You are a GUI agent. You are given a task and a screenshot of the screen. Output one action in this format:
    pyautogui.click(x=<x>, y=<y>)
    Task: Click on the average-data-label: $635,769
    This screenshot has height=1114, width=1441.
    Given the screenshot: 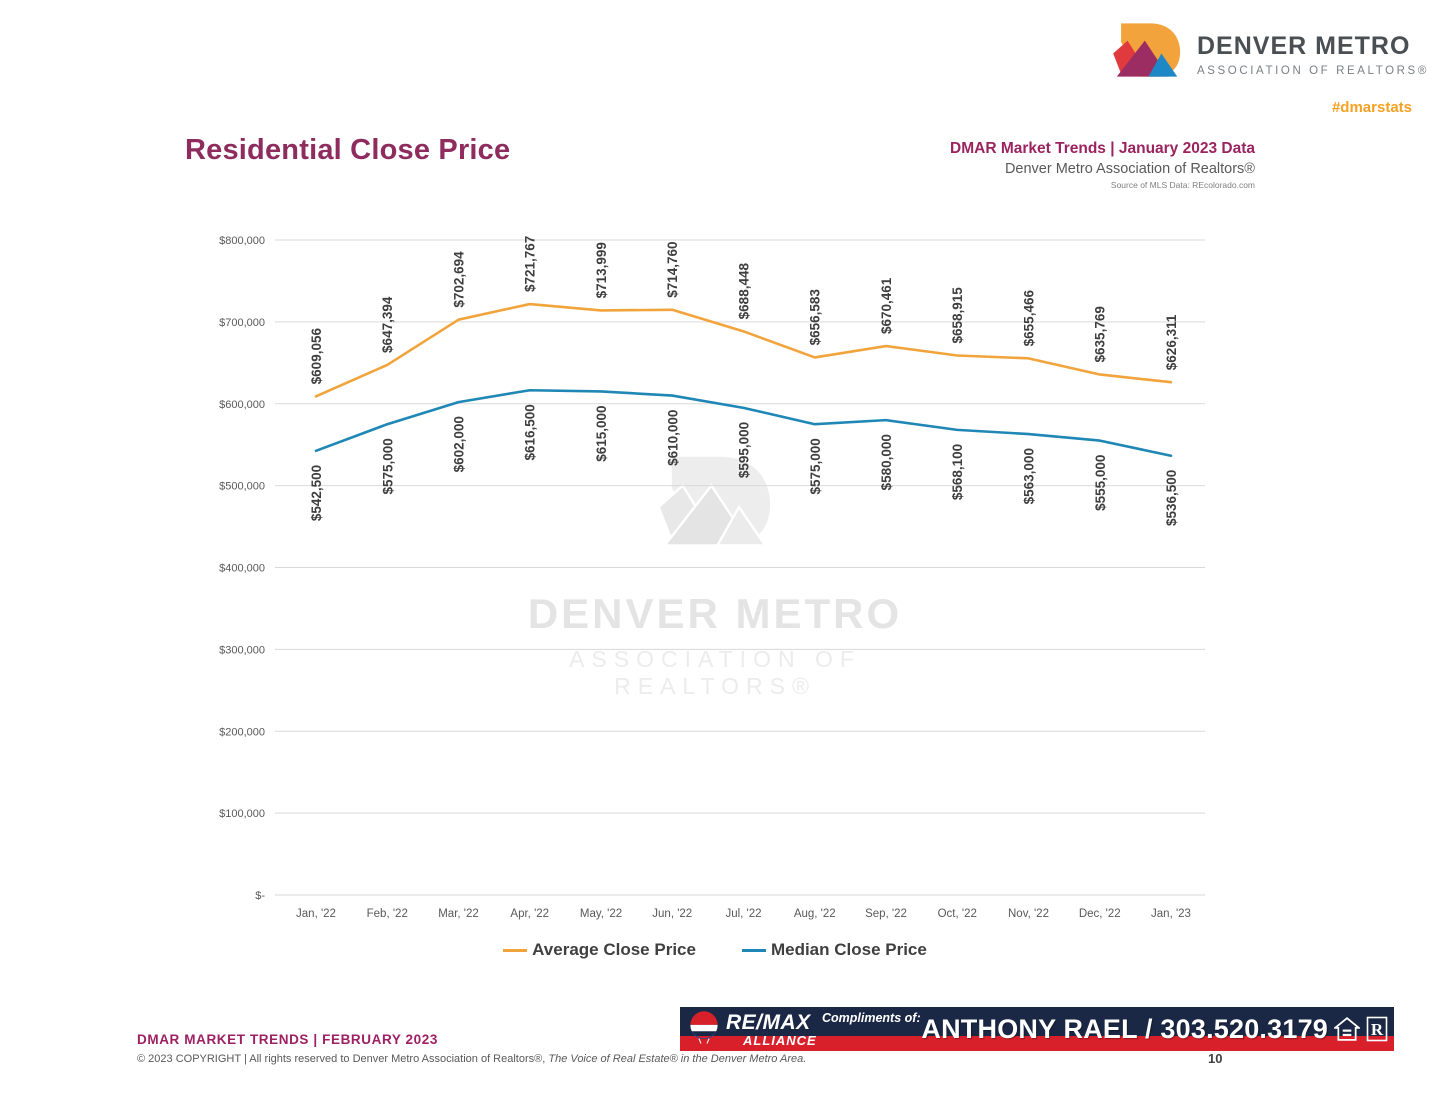 What is the action you would take?
    pyautogui.click(x=1100, y=334)
    